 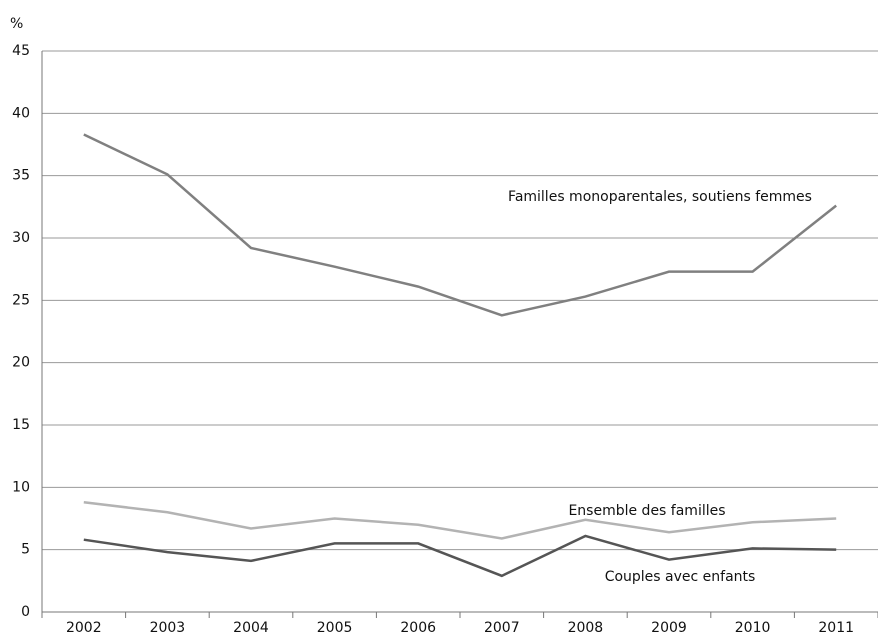 I want to click on x-tick-label: 2008, so click(x=586, y=627).